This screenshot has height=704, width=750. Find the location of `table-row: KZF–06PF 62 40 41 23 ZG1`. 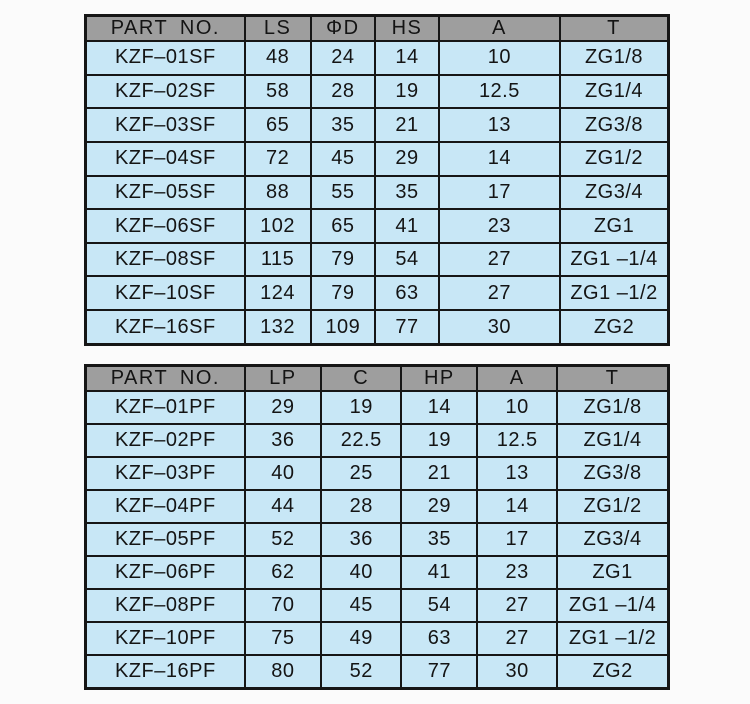

table-row: KZF–06PF 62 40 41 23 ZG1 is located at coordinates (377, 572).